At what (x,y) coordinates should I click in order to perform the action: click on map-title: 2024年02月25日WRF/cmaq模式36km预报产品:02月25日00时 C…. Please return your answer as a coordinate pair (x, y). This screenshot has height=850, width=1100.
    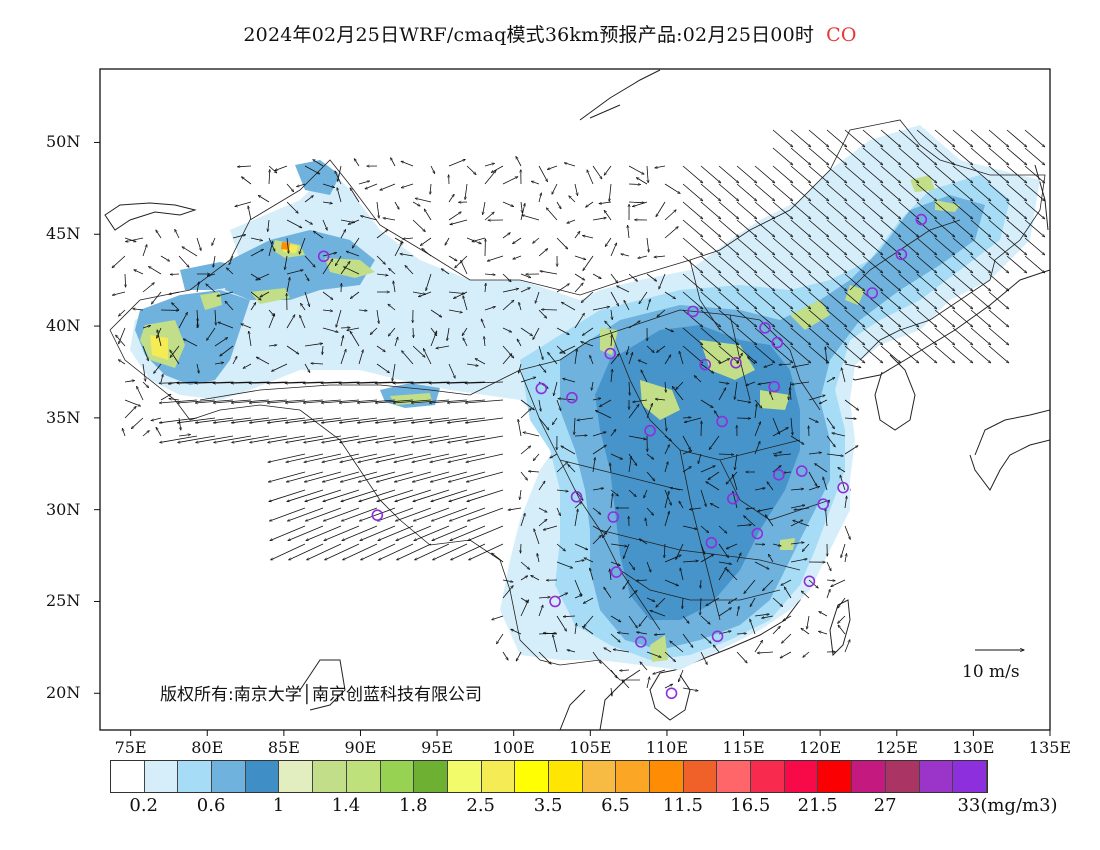
    Looking at the image, I should click on (550, 33).